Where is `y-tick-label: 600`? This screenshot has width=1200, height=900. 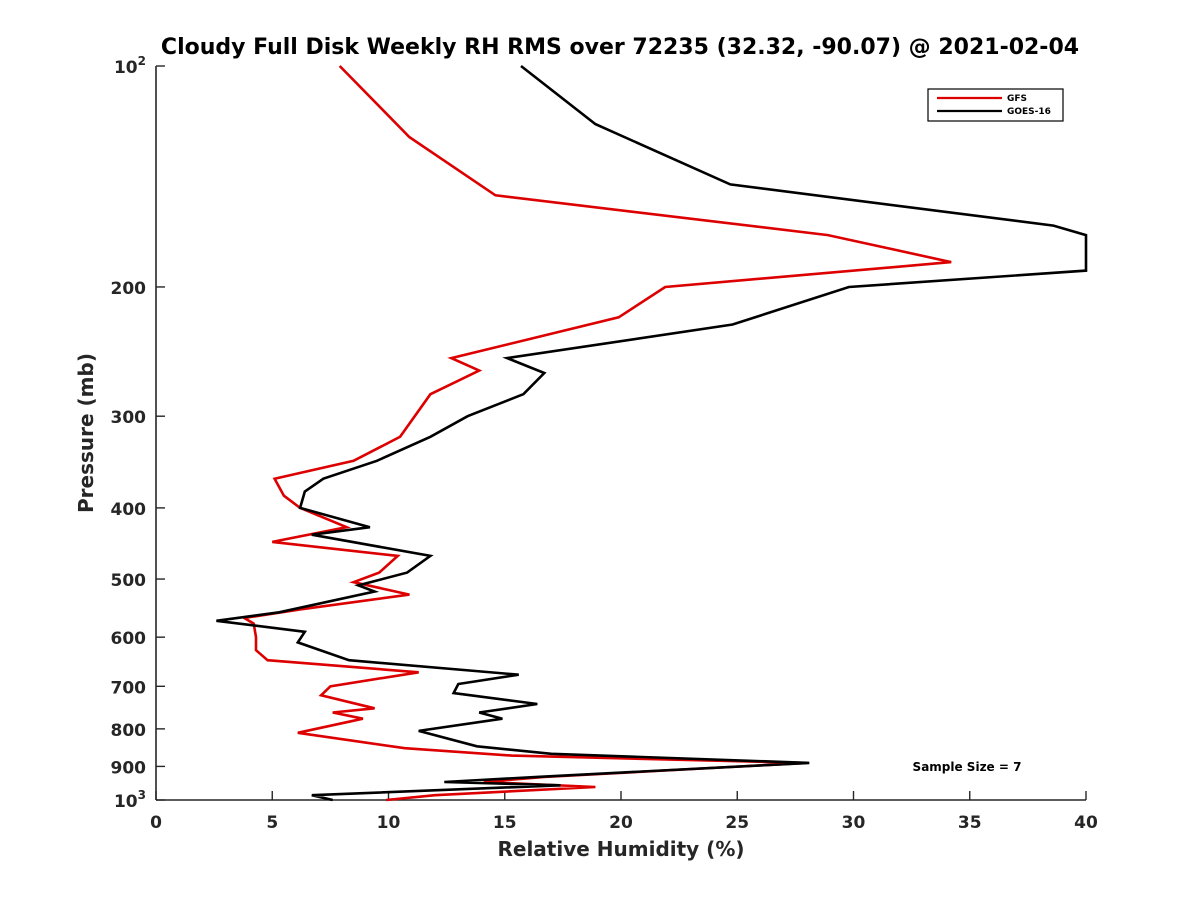 y-tick-label: 600 is located at coordinates (129, 639).